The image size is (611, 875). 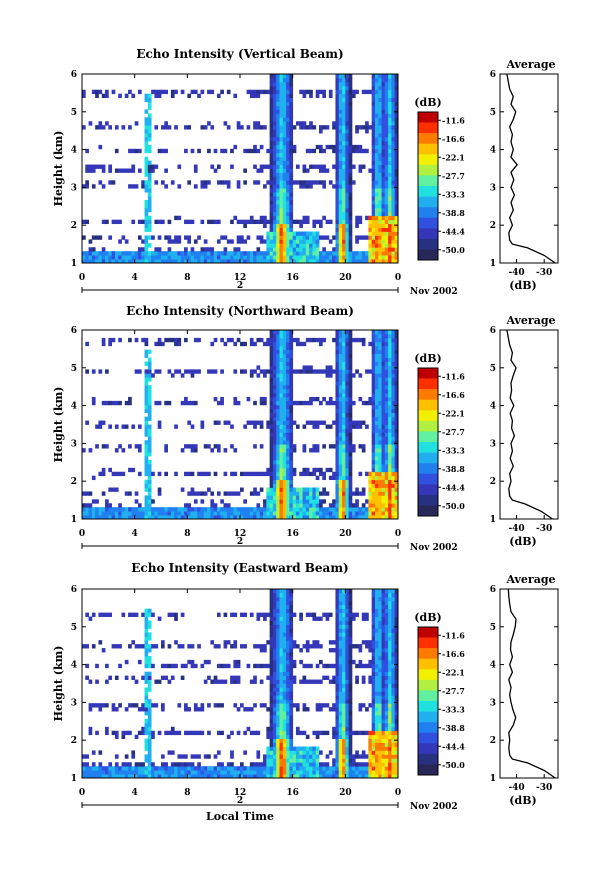 What do you see at coordinates (453, 120) in the screenshot?
I see `colorbar-level: -11.6` at bounding box center [453, 120].